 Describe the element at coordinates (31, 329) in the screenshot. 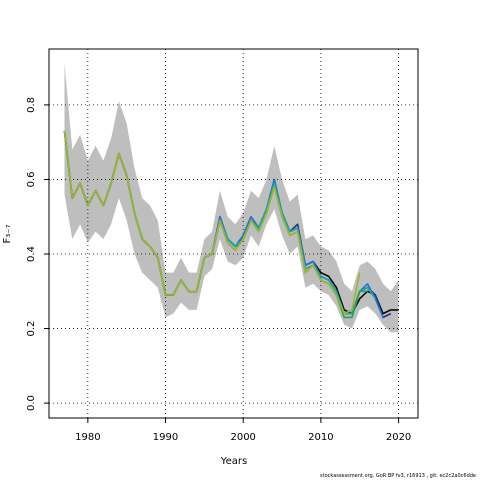

I see `y-tick-label: 0.2` at that location.